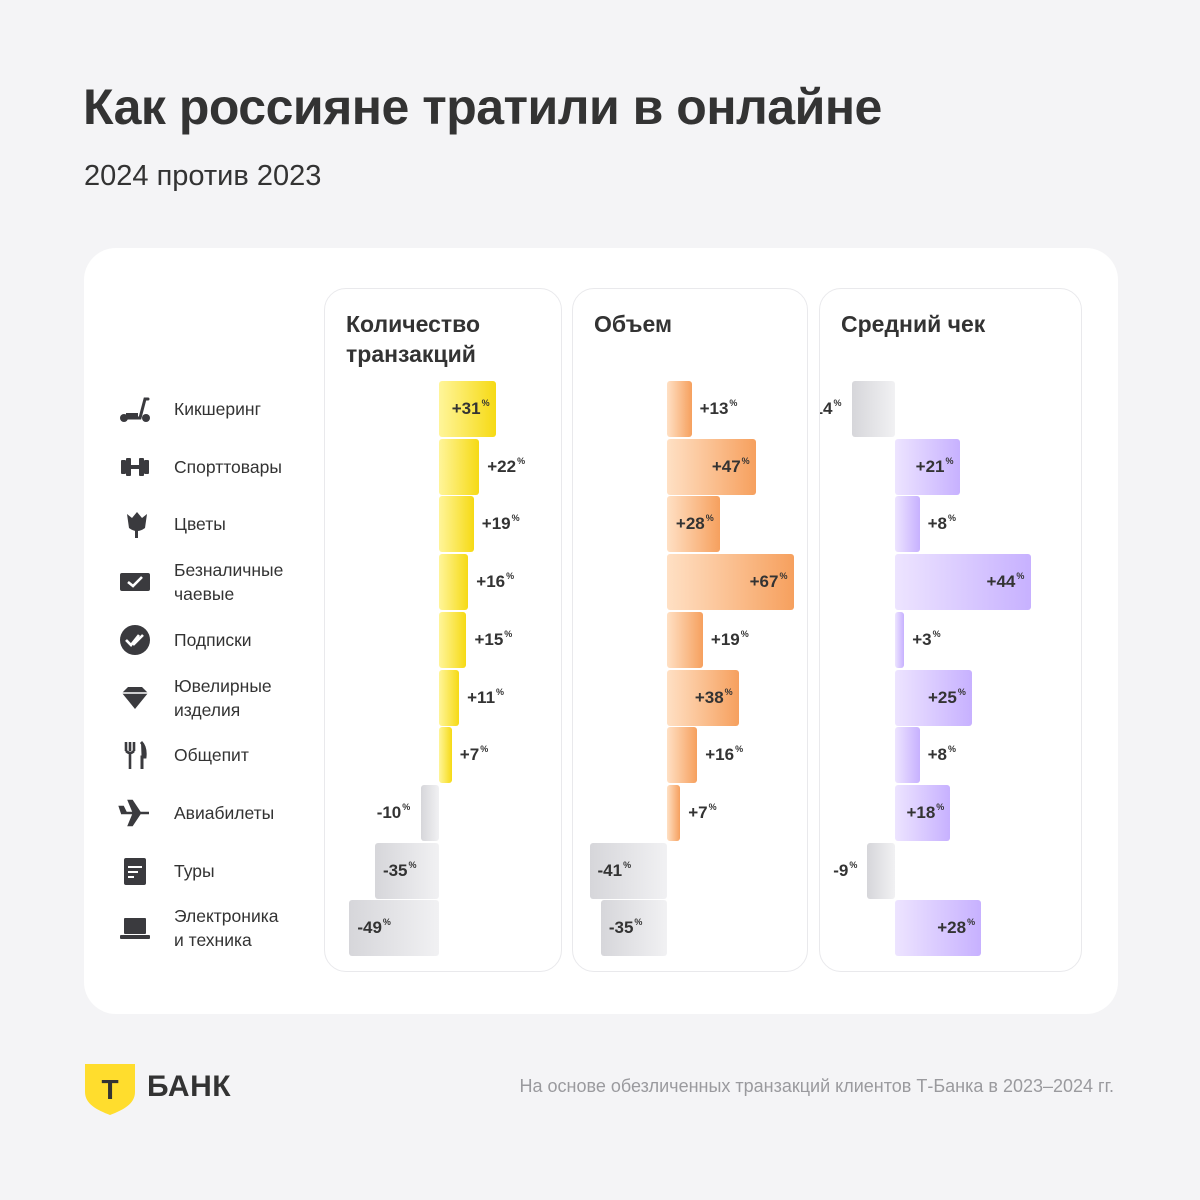  What do you see at coordinates (135, 524) in the screenshot?
I see `flower-icon` at bounding box center [135, 524].